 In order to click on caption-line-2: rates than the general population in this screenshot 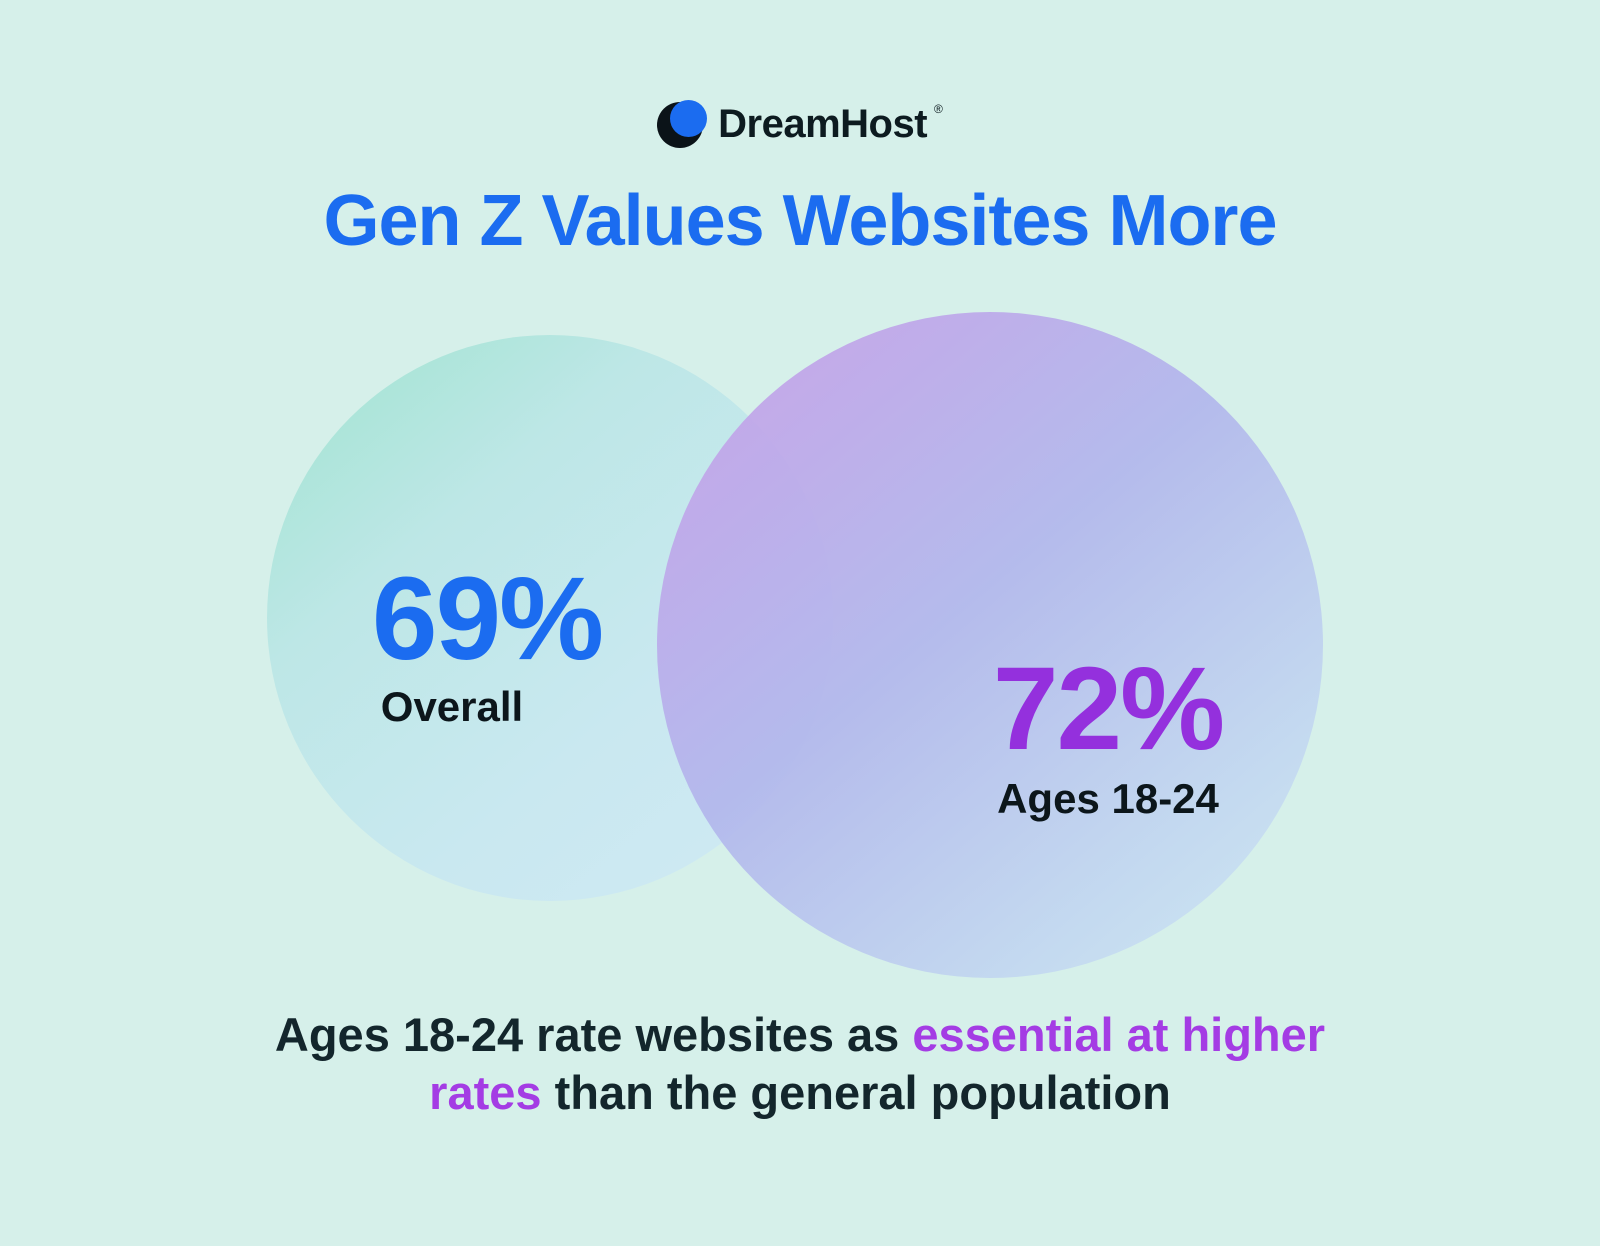, I will do `click(800, 1093)`.